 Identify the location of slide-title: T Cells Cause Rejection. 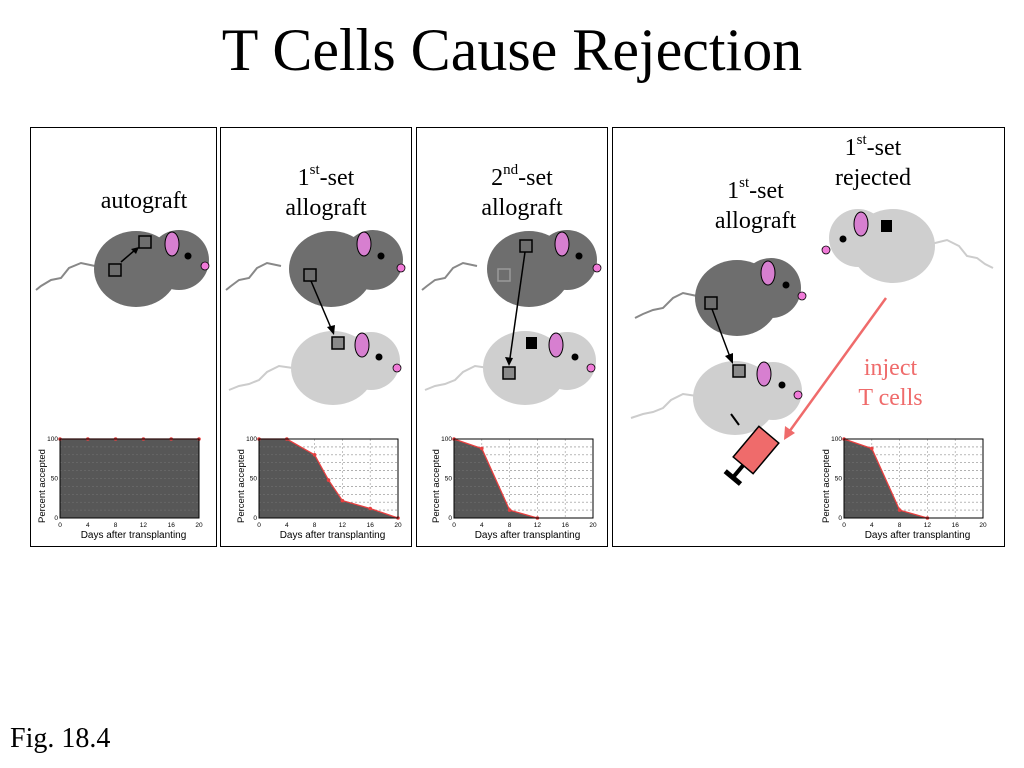
(512, 50).